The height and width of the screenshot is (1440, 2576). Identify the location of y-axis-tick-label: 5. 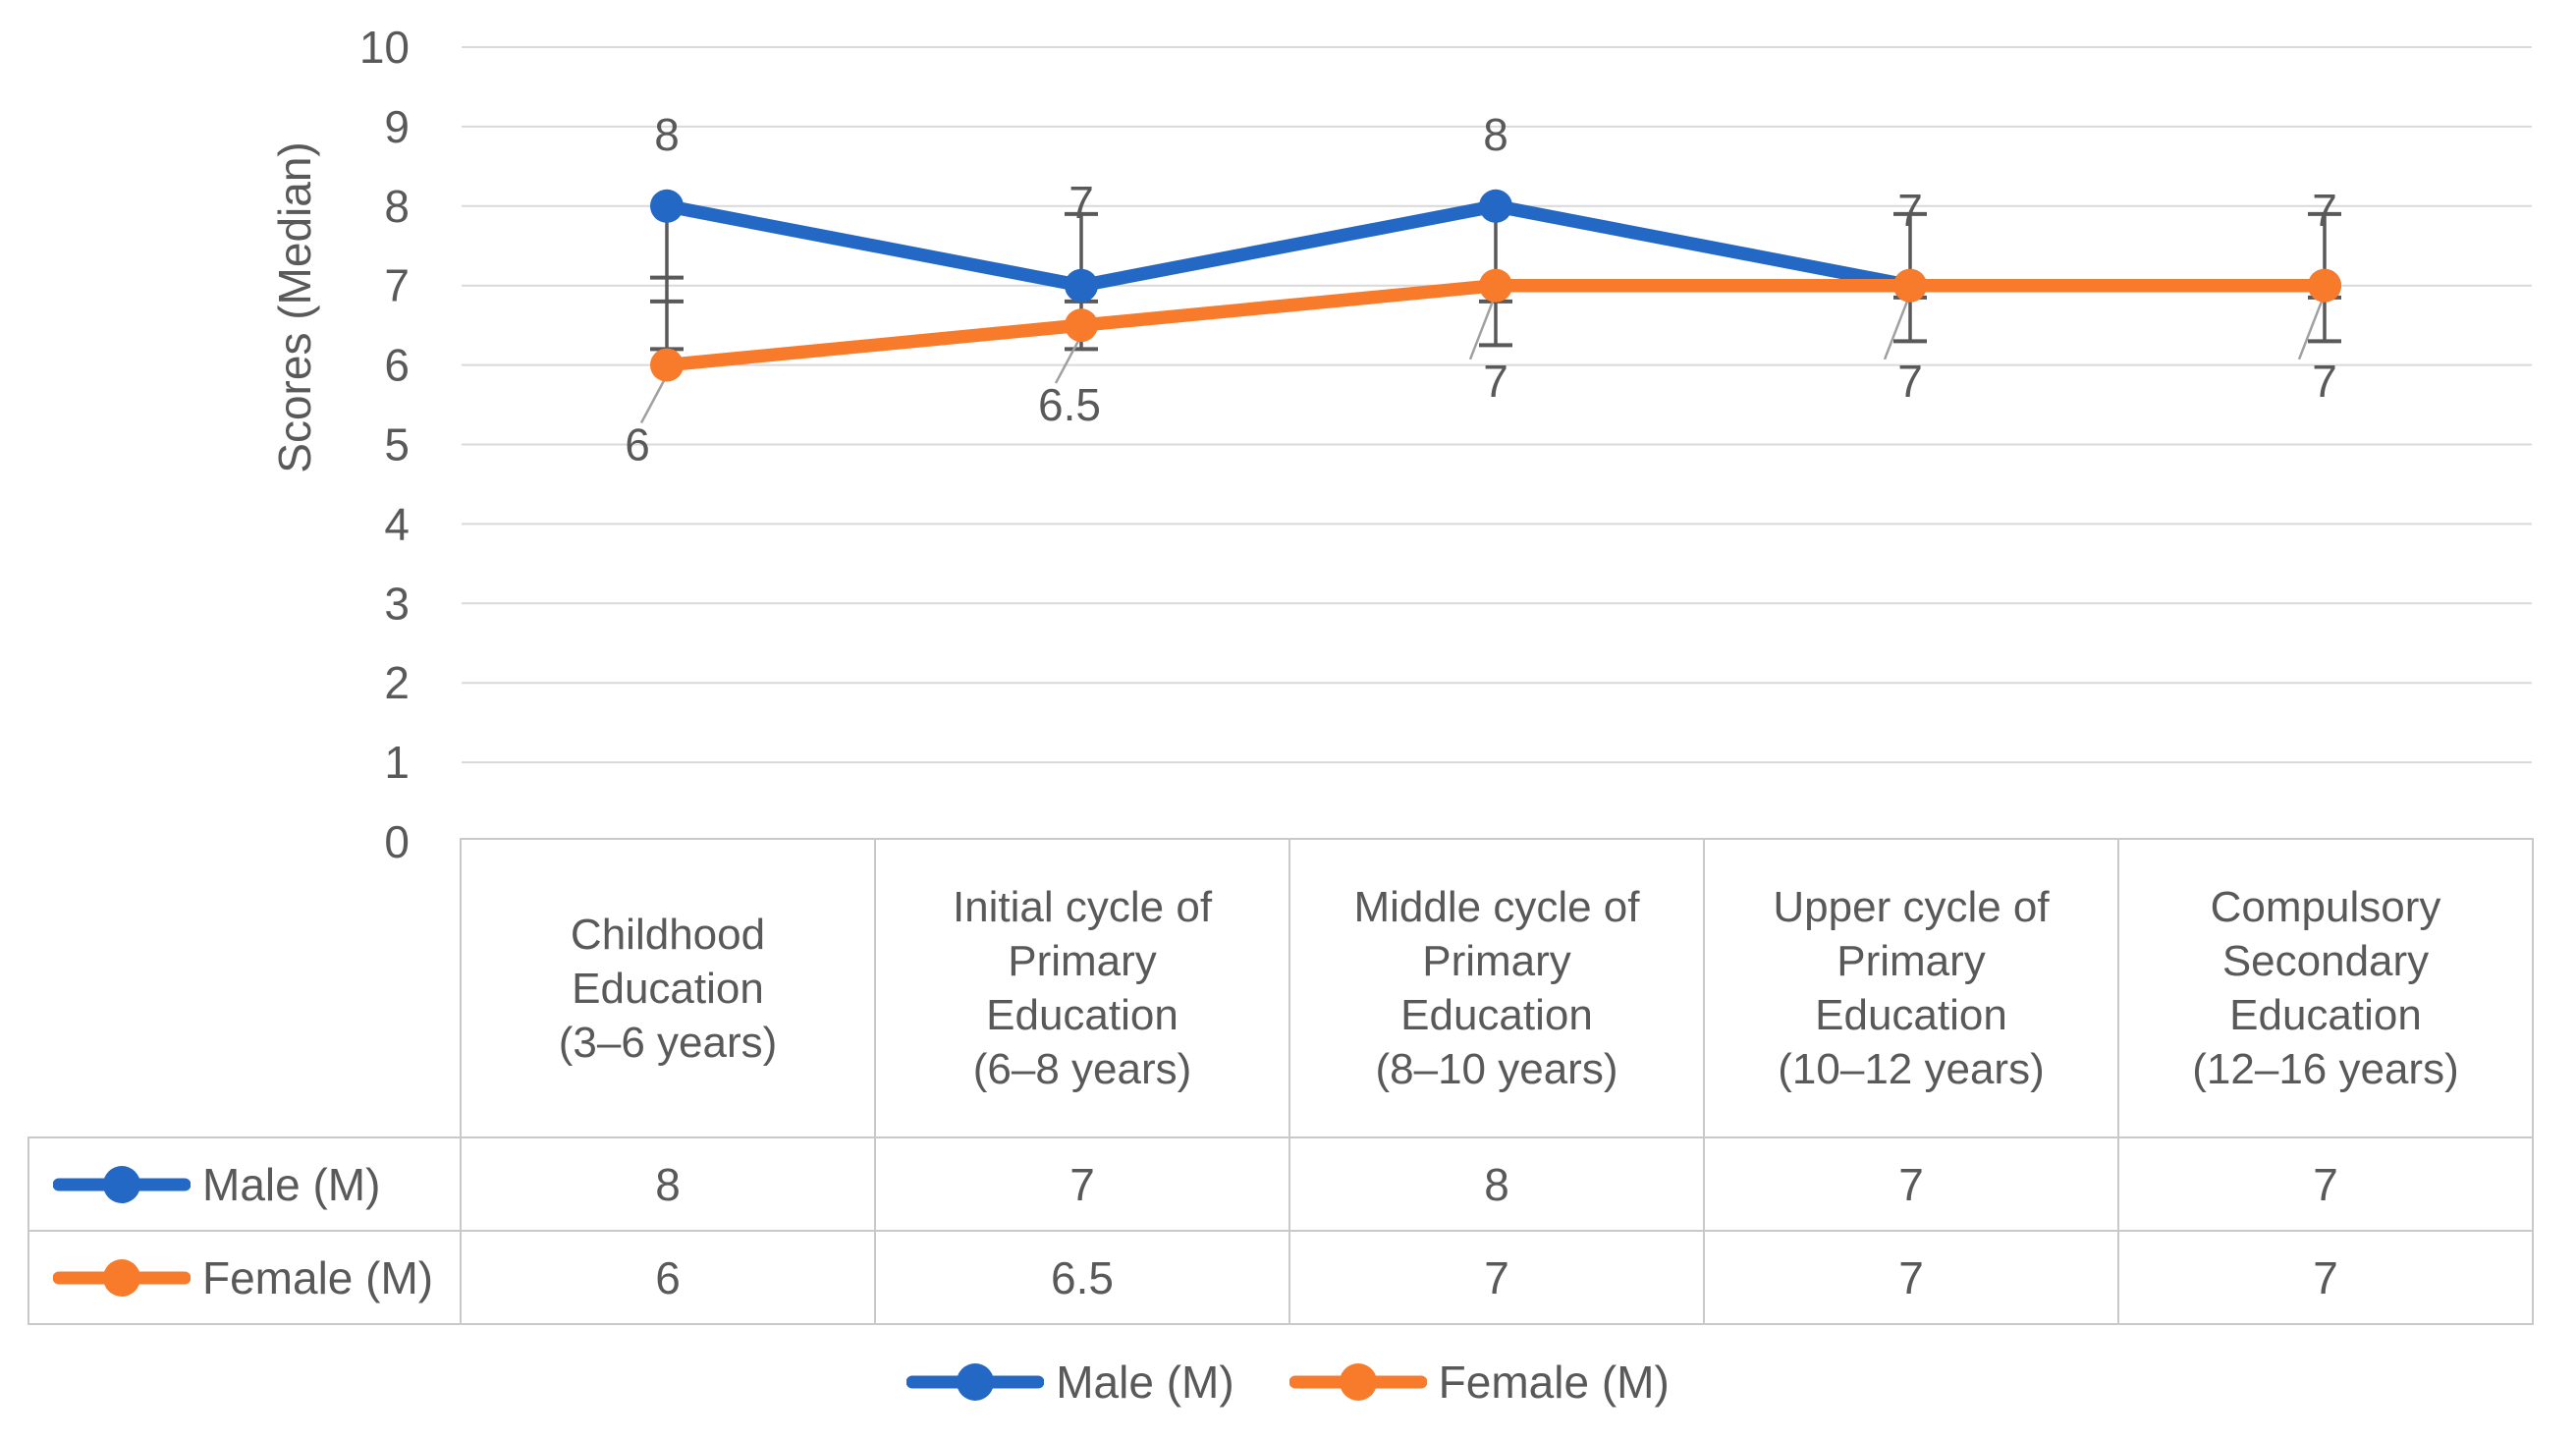
(397, 445).